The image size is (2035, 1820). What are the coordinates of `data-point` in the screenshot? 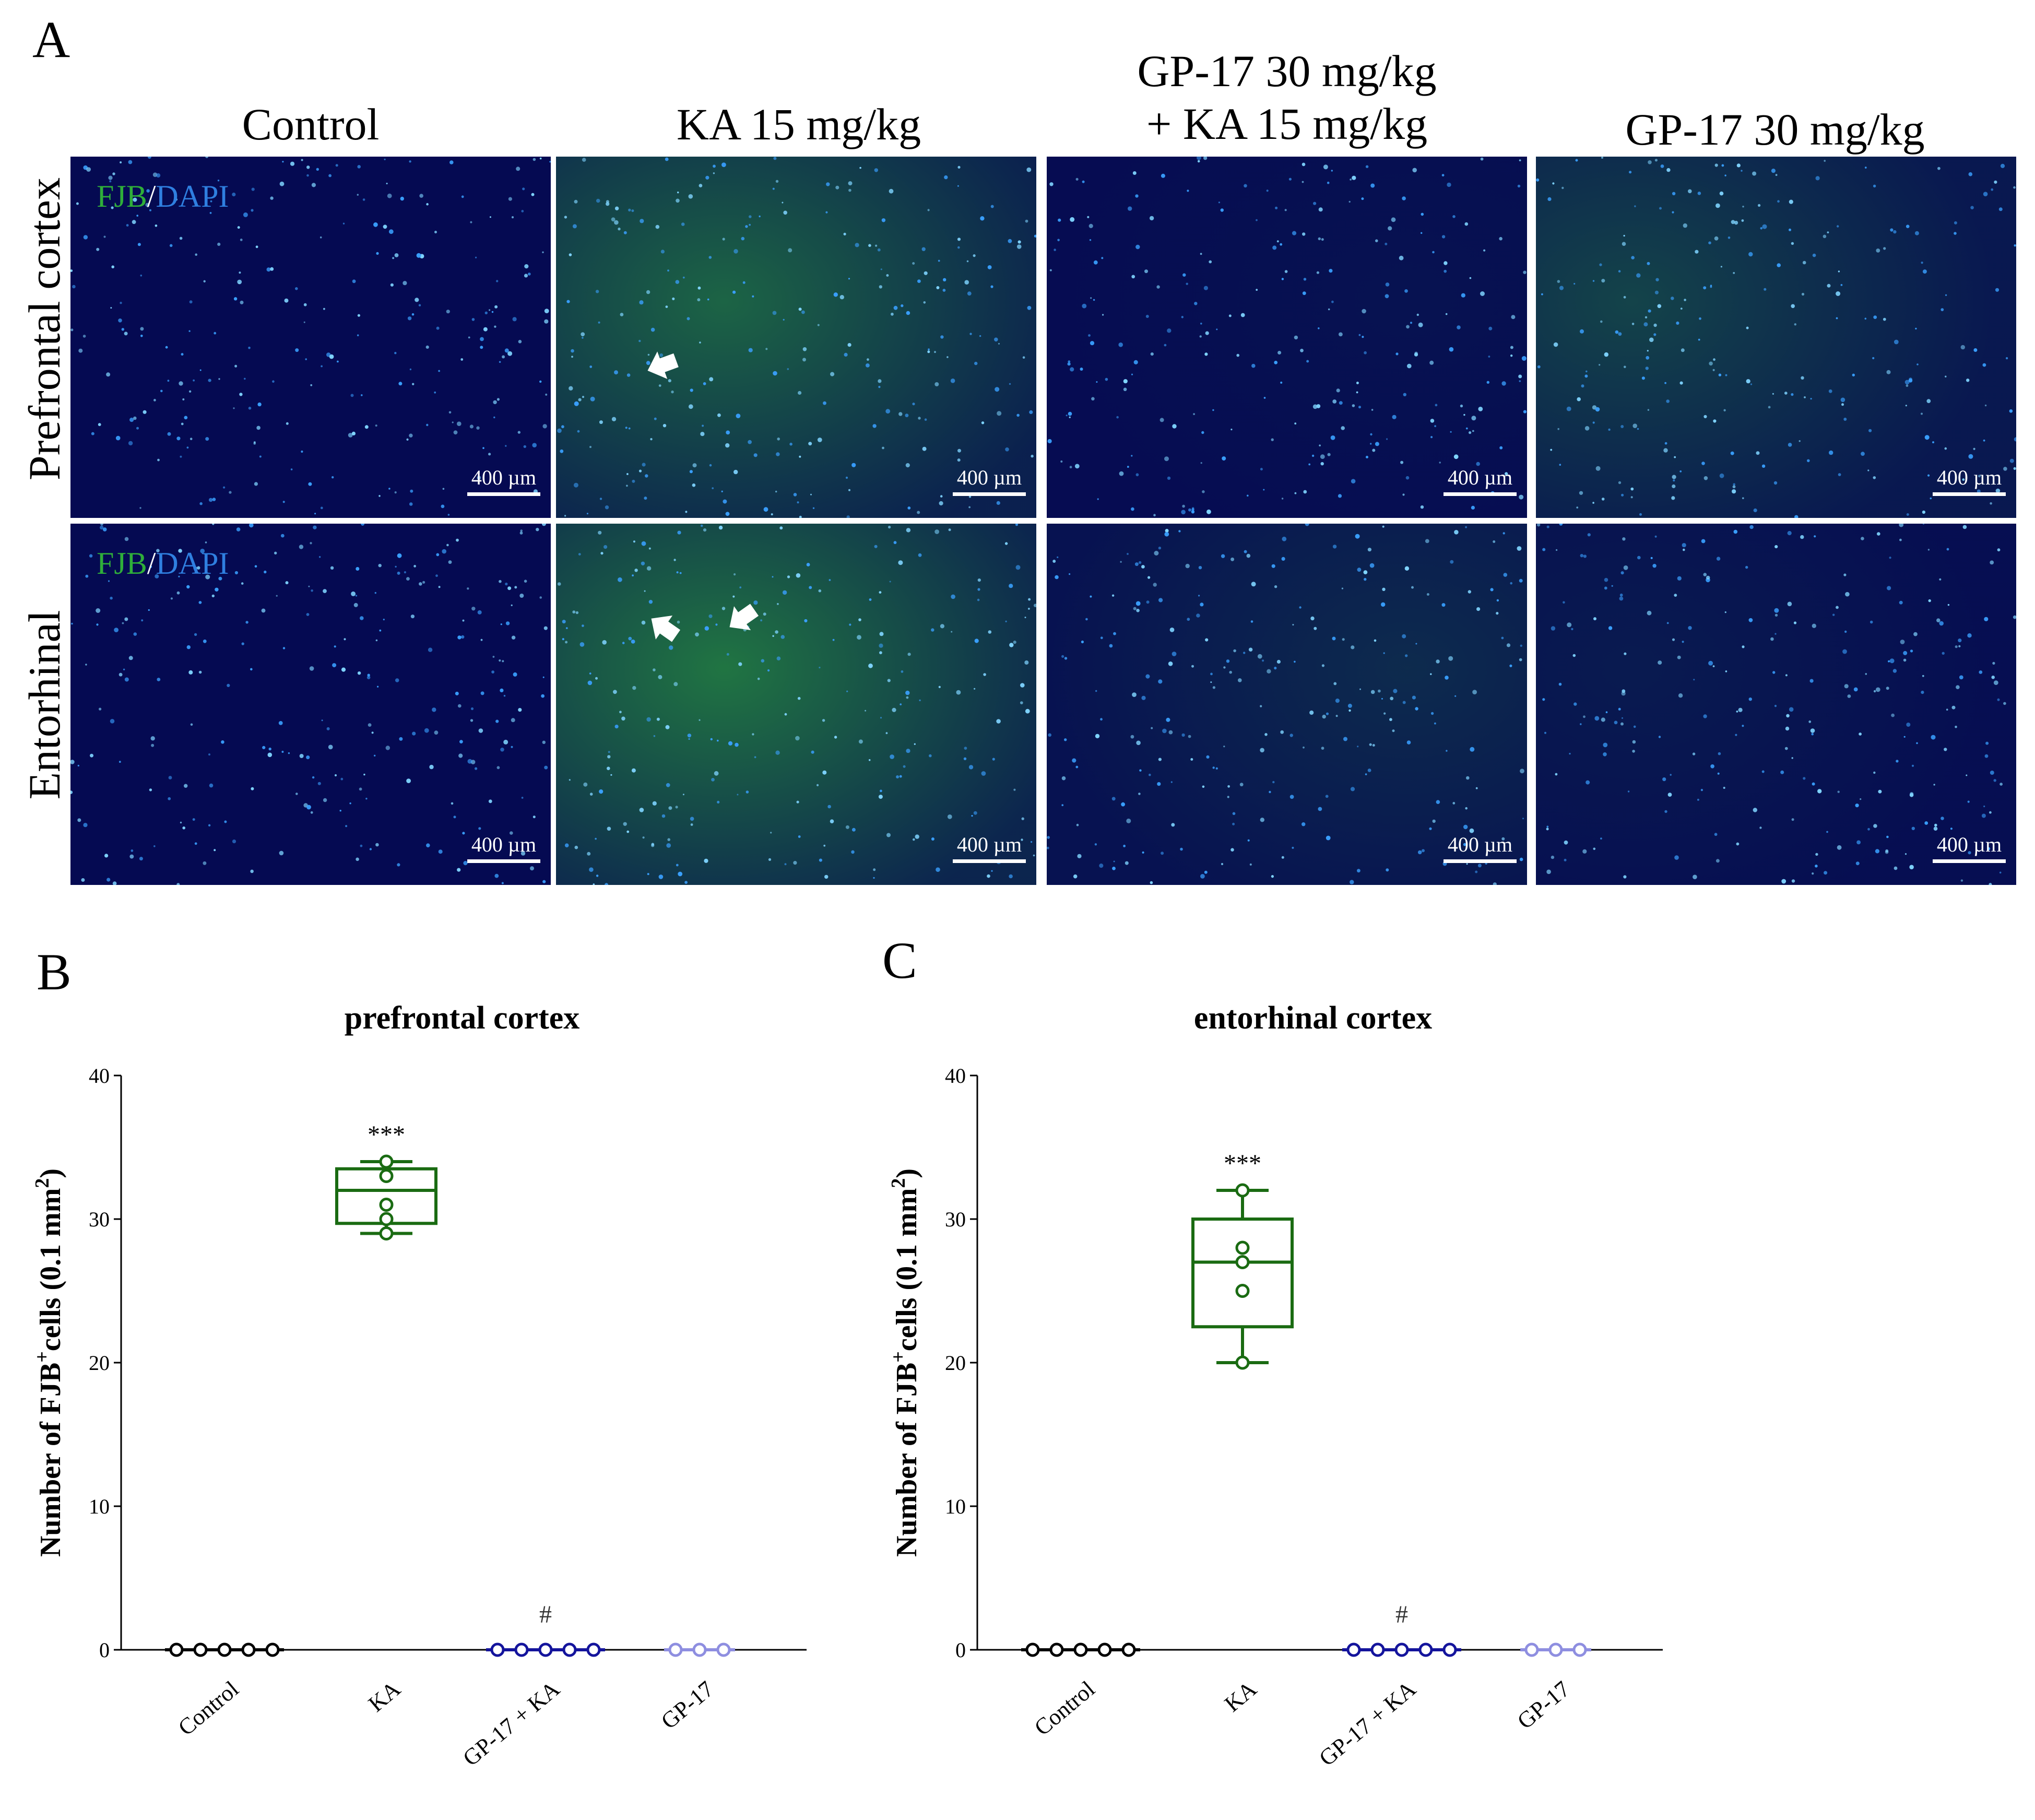 It's located at (1579, 1650).